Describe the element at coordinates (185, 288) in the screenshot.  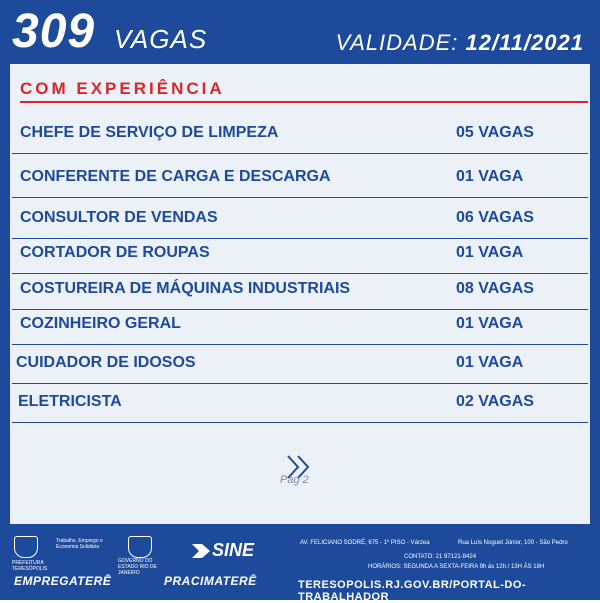
I see `job-title: COSTUREIRA DE MÁQUINAS INDUSTRIAIS` at that location.